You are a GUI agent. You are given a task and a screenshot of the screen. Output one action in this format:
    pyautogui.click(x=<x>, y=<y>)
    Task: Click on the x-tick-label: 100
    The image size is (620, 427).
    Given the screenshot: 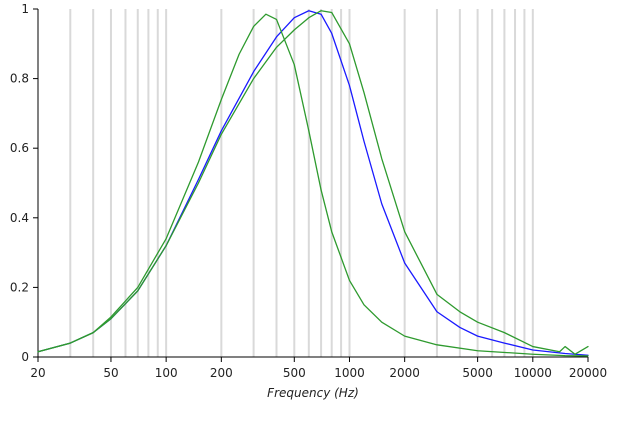 What is the action you would take?
    pyautogui.click(x=166, y=373)
    